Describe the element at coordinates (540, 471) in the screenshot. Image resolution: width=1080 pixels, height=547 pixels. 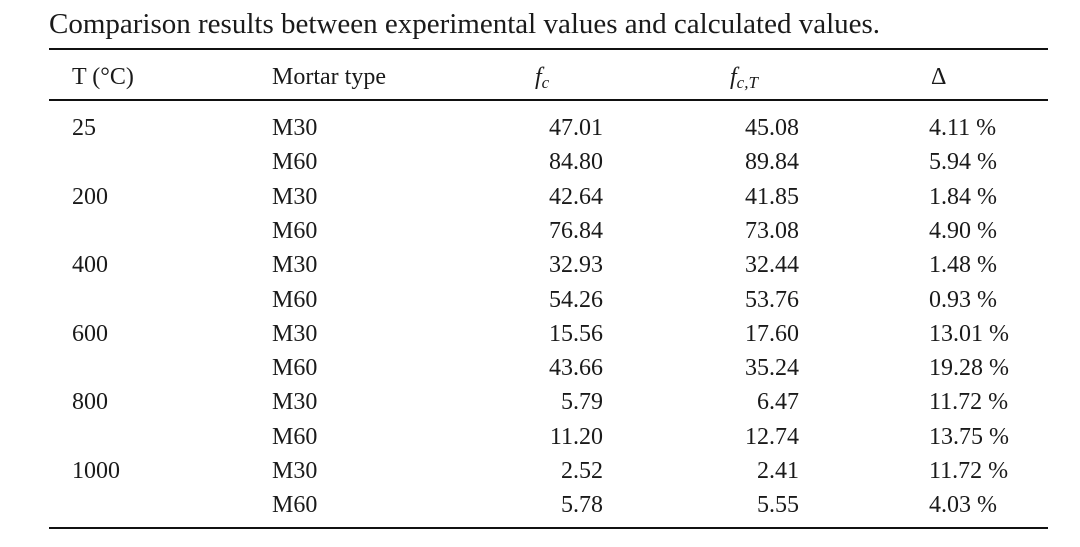
I see `table-row: 1000 M30 2.52 2.41 11.72 %` at that location.